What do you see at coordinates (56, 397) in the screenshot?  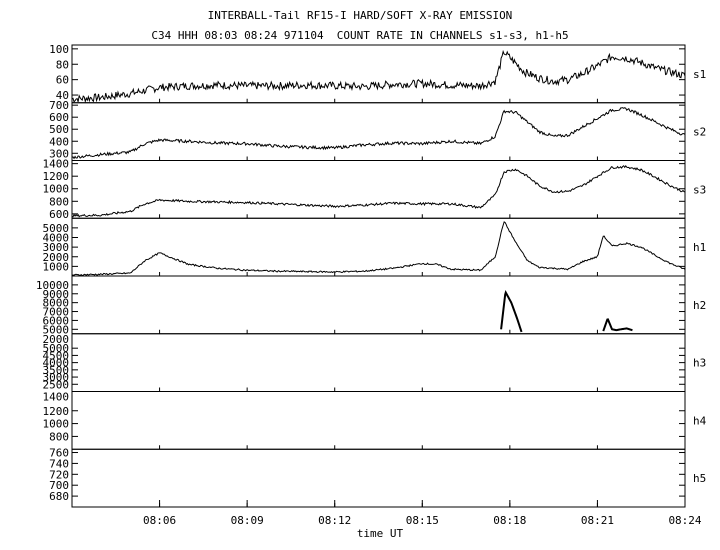 I see `ytick-bottom-label-h3: 1400` at bounding box center [56, 397].